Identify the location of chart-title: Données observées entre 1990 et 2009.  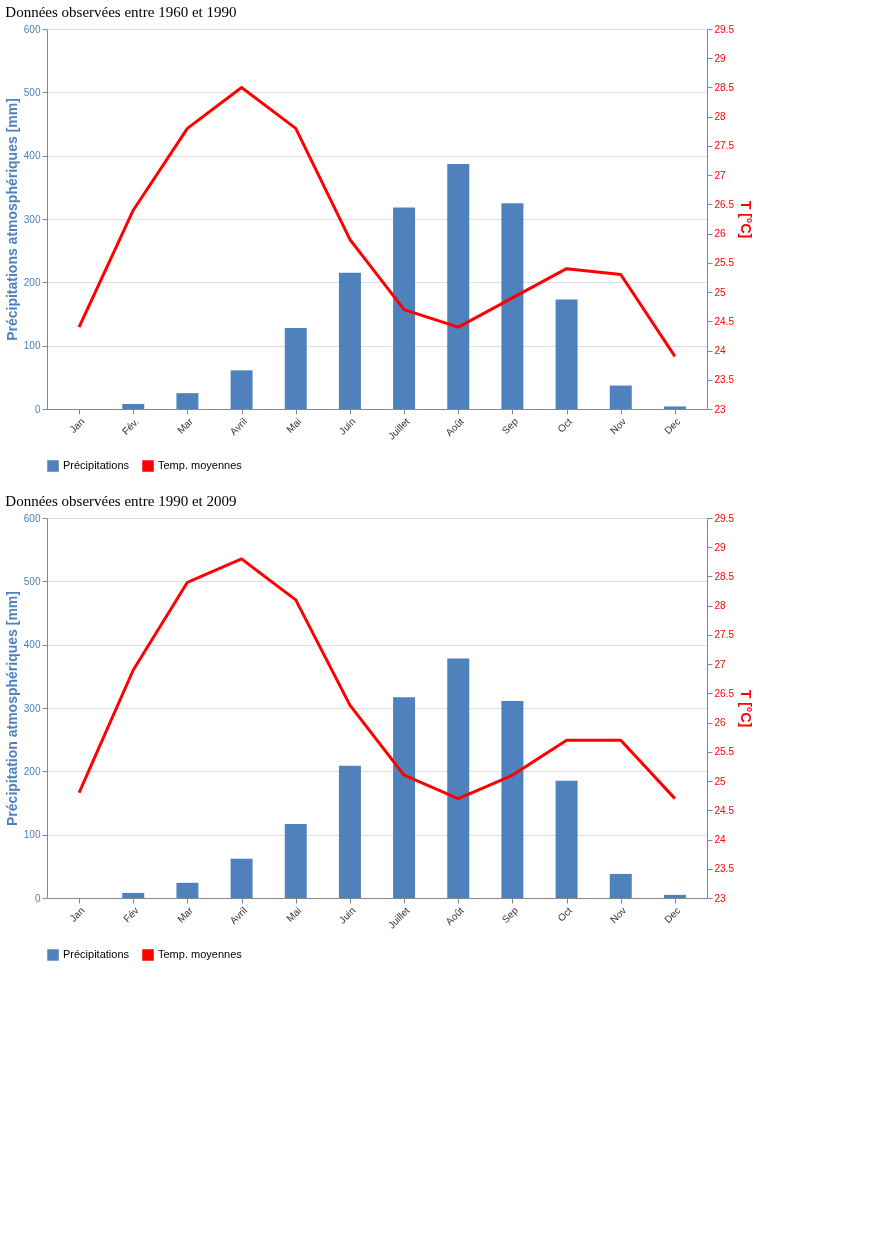
(121, 501).